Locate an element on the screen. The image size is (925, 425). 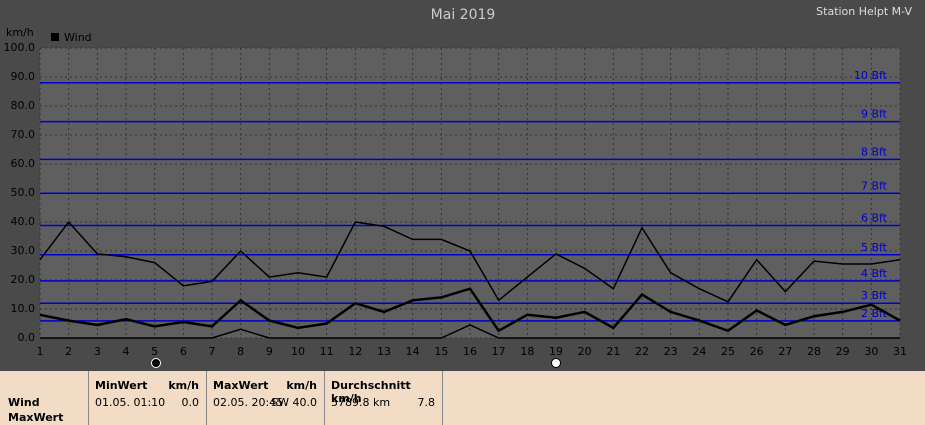
x-tick-label: 5 is located at coordinates (154, 351).